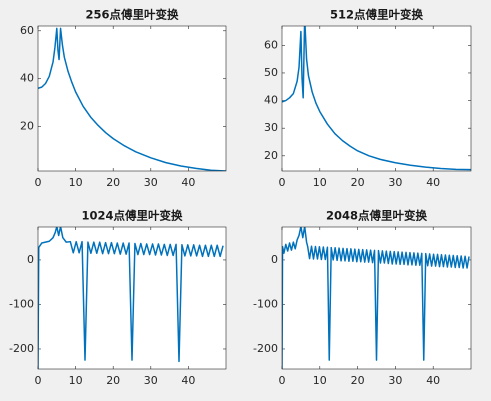  I want to click on subplot-title: 2048点傅里叶变换, so click(377, 216).